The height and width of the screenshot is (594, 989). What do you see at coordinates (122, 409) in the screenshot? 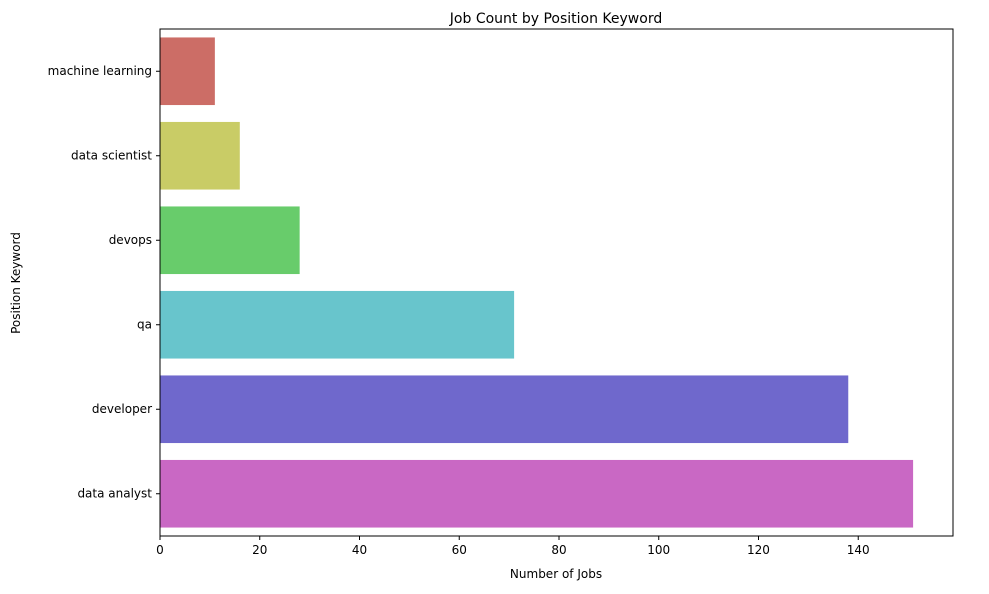
I see `y-tick-label: developer` at bounding box center [122, 409].